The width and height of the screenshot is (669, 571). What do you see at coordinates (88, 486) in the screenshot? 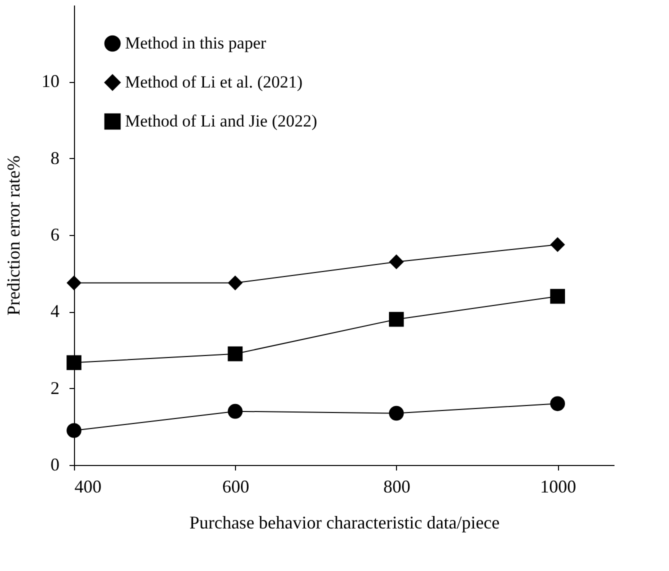
I see `x-tick-label: 400` at bounding box center [88, 486].